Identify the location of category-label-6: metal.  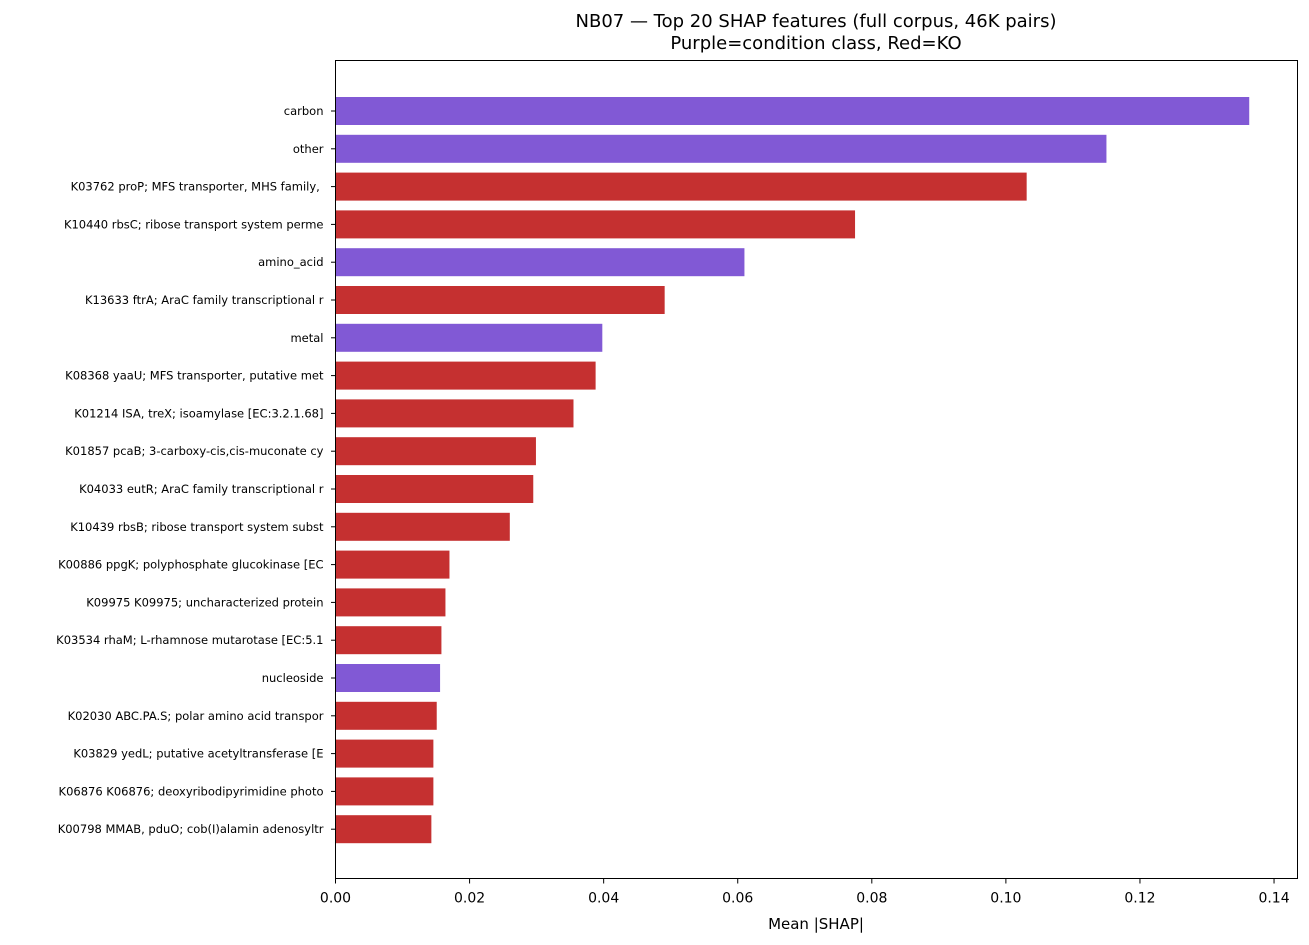
(306, 338).